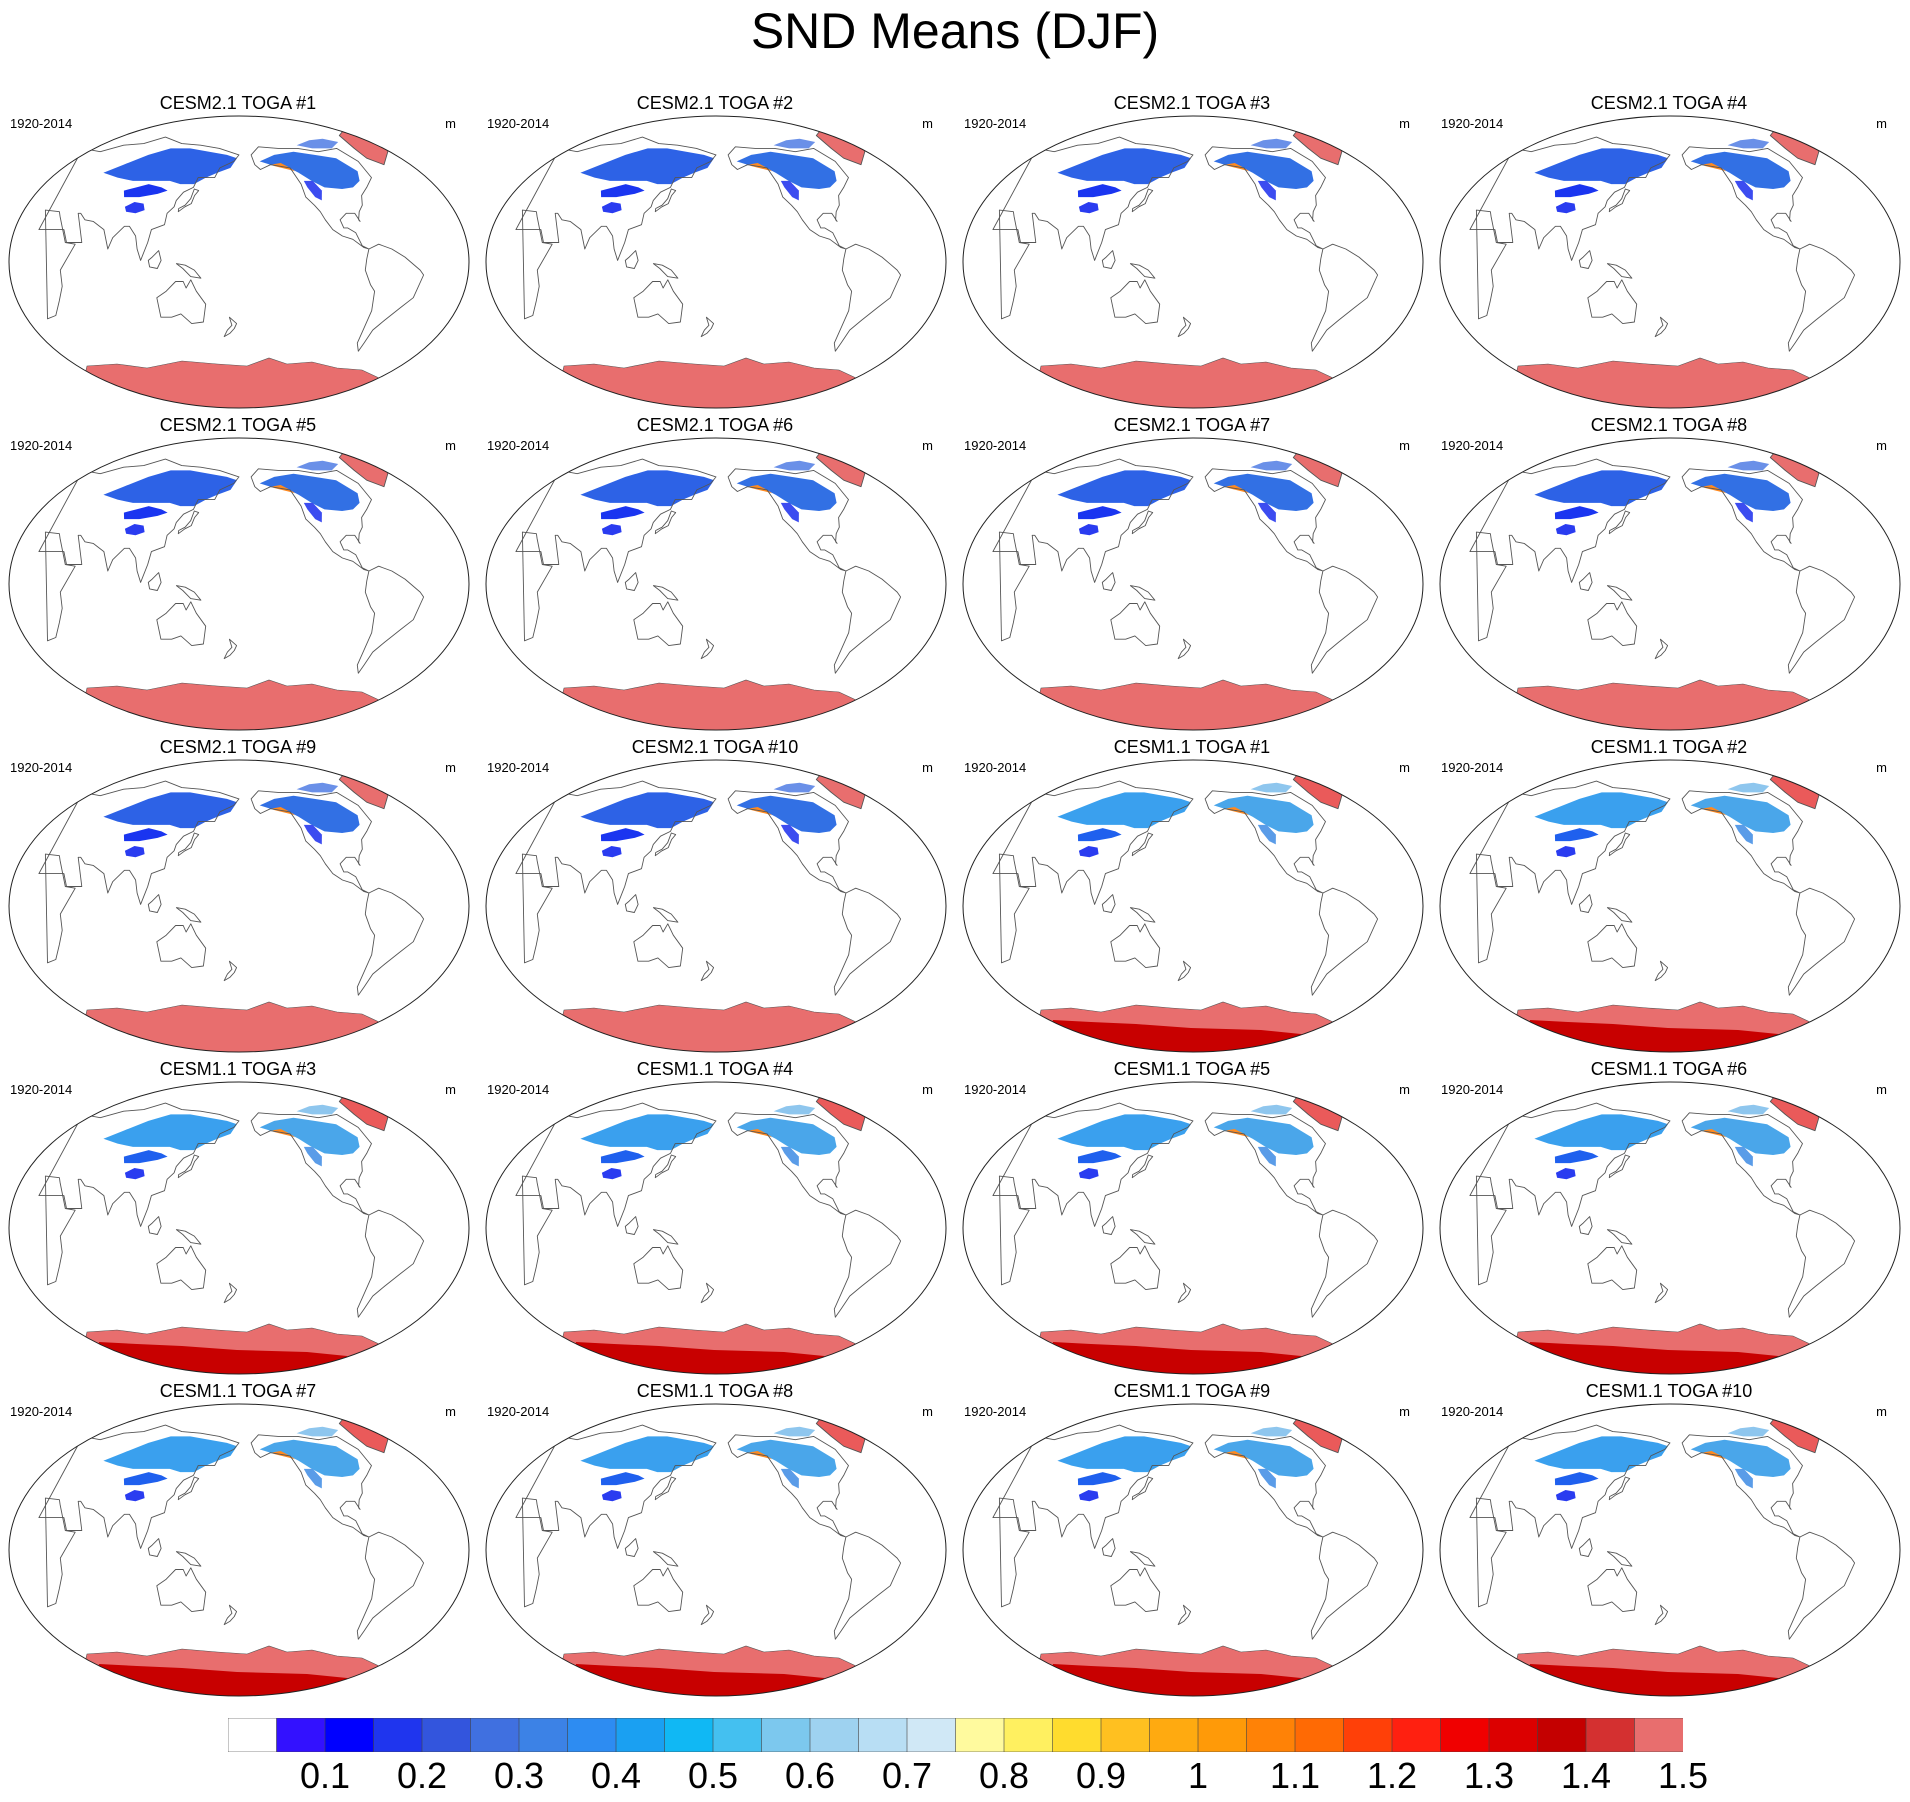  Describe the element at coordinates (1295, 1775) in the screenshot. I see `colorbar-tick-label: 1.1` at that location.